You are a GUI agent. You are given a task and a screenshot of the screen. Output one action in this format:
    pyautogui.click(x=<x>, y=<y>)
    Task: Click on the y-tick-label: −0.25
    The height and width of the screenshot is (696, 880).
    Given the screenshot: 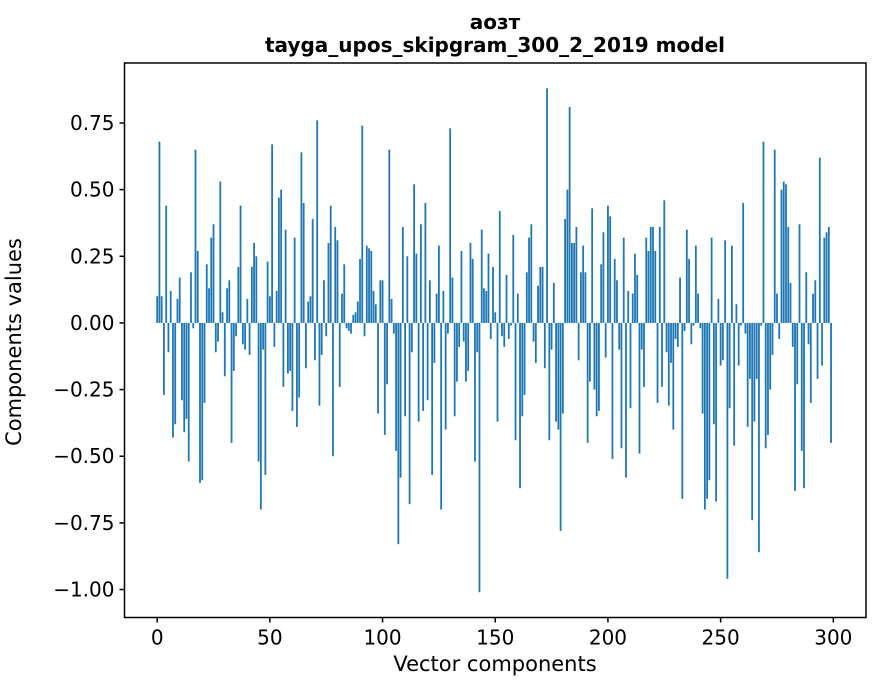 What is the action you would take?
    pyautogui.click(x=83, y=390)
    